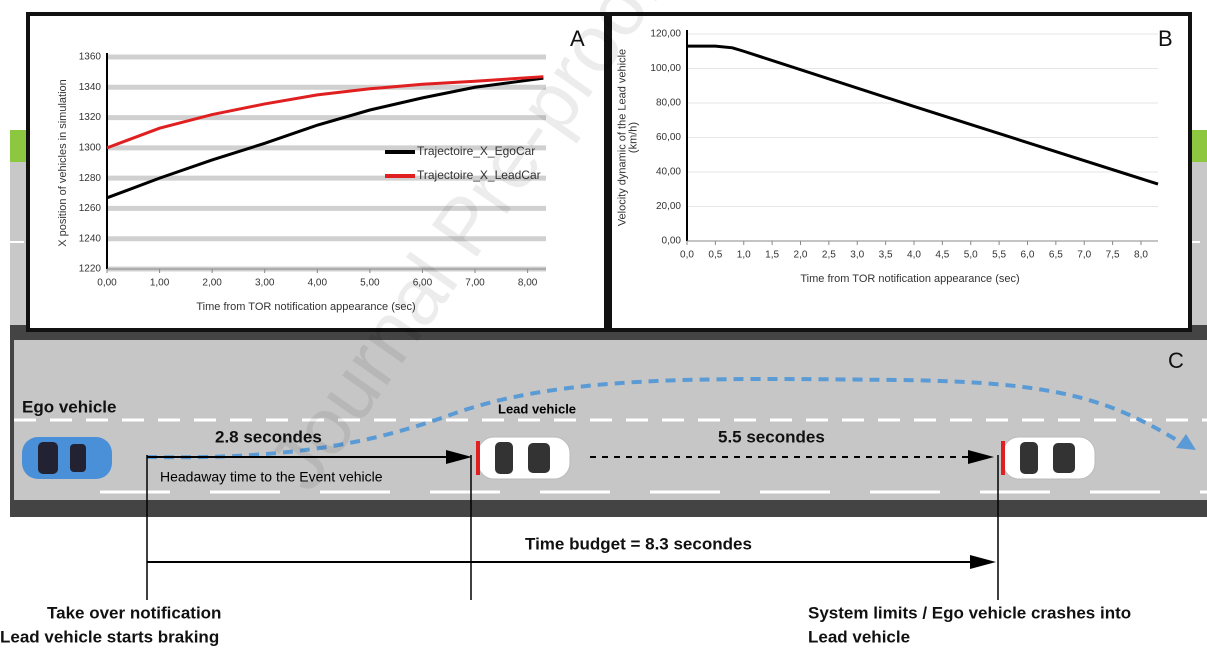 Image resolution: width=1207 pixels, height=651 pixels. I want to click on x-tick-label: 2,5, so click(829, 255).